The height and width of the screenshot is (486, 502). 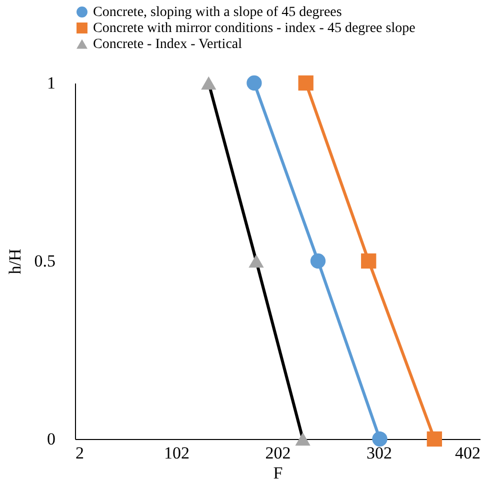 What do you see at coordinates (177, 453) in the screenshot?
I see `x-tick-label: 102` at bounding box center [177, 453].